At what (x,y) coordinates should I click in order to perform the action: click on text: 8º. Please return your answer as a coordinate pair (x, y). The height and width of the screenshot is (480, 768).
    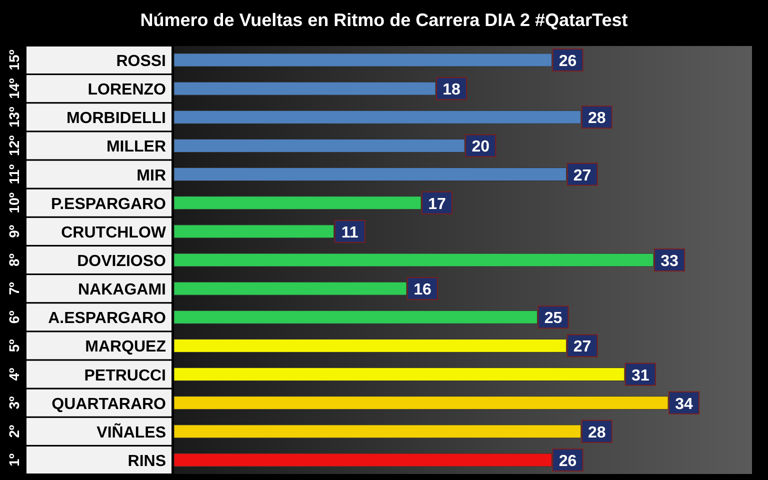
    Looking at the image, I should click on (14, 260).